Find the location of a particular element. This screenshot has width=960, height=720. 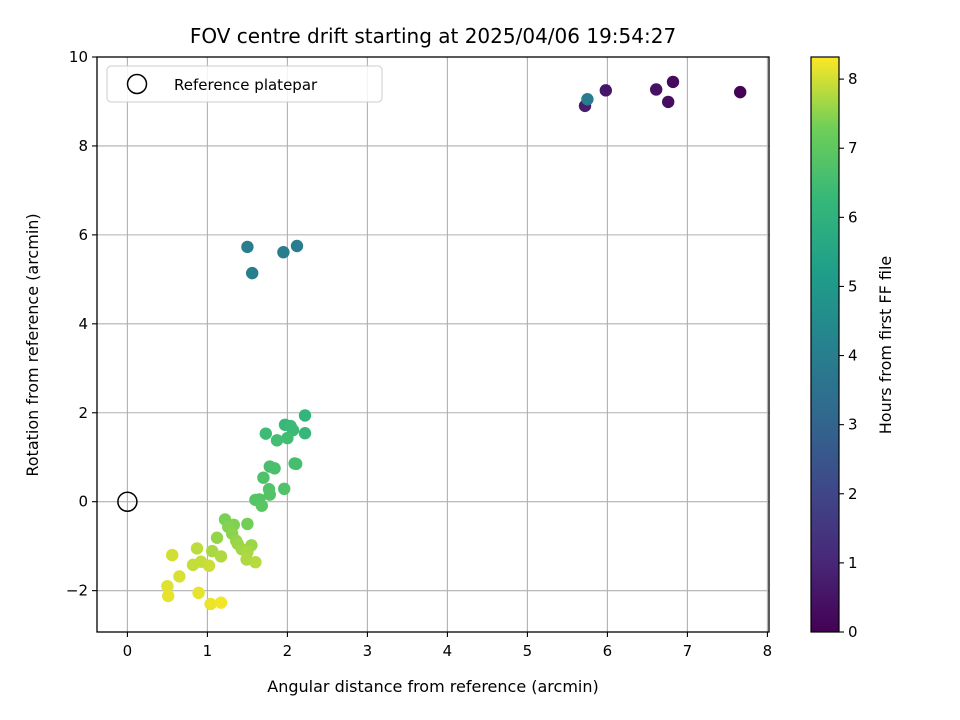

x-tick-label: 7 is located at coordinates (688, 651).